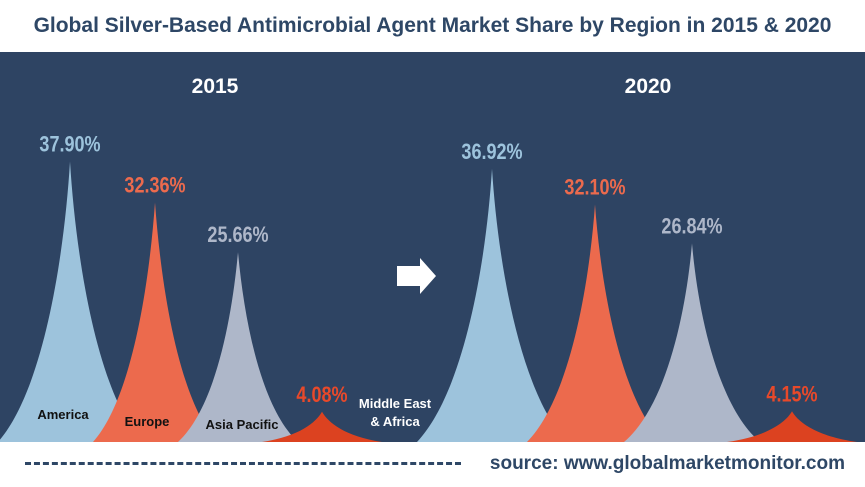 The height and width of the screenshot is (487, 865). I want to click on value-label-2015-middle-east-africa: 4.08%, so click(321, 395).